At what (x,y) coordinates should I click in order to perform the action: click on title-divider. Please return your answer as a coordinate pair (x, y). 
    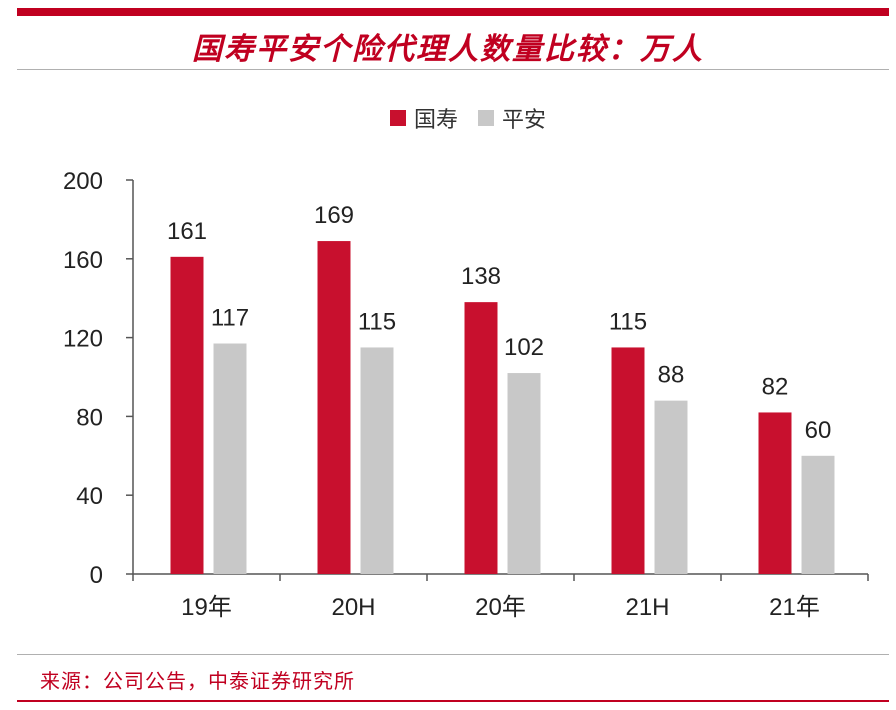
    Looking at the image, I should click on (453, 69).